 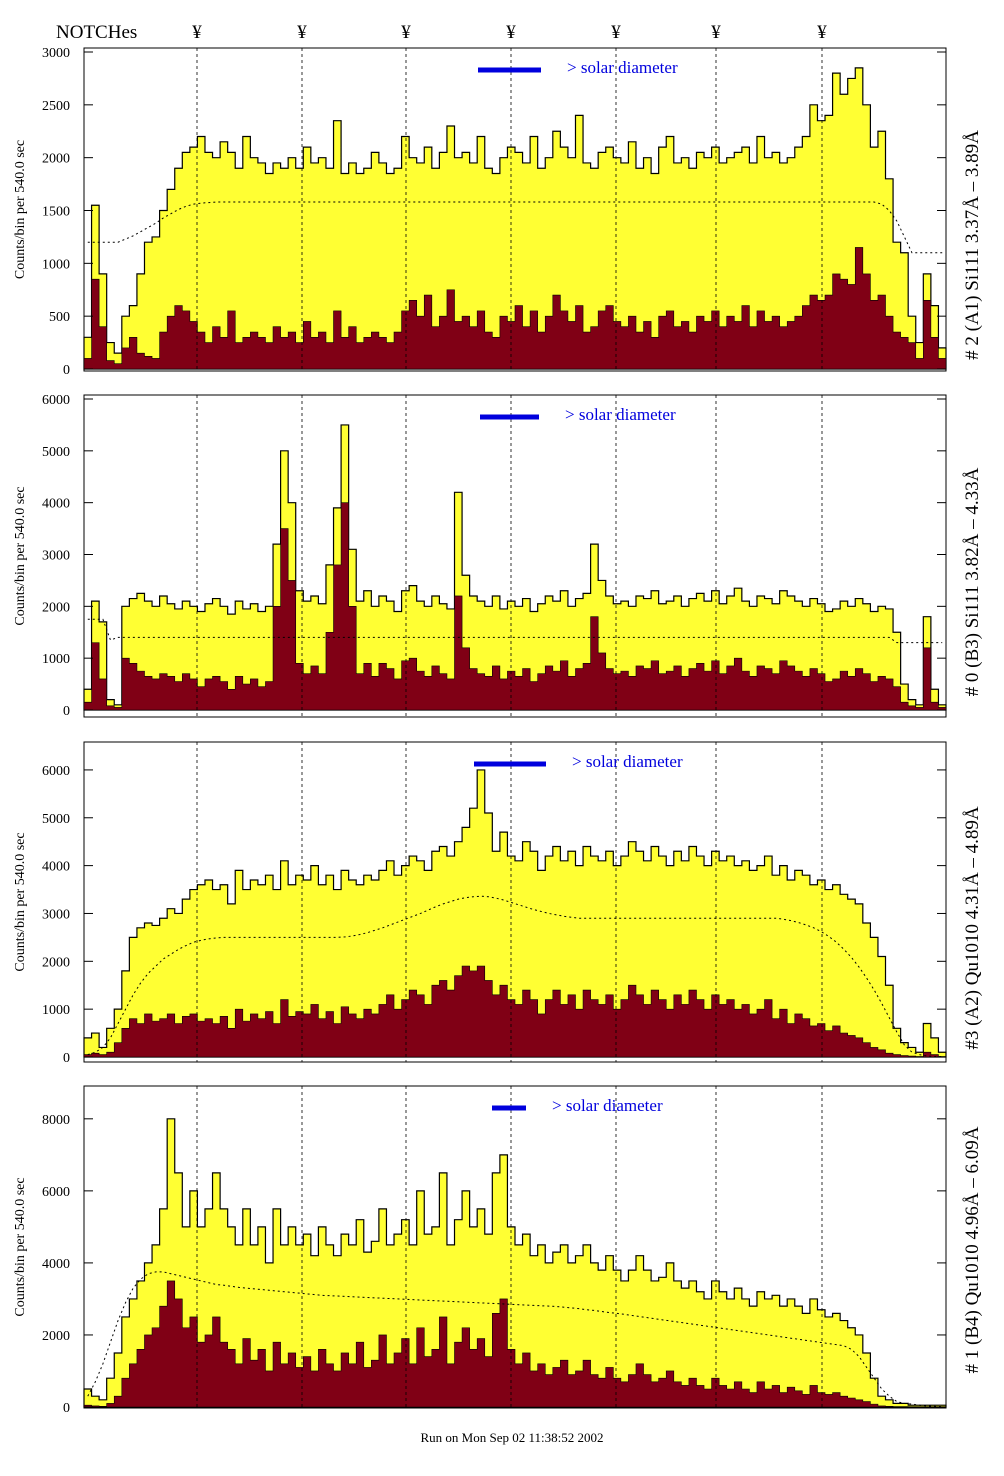 I want to click on notch-symbol-5: ¥, so click(x=616, y=32).